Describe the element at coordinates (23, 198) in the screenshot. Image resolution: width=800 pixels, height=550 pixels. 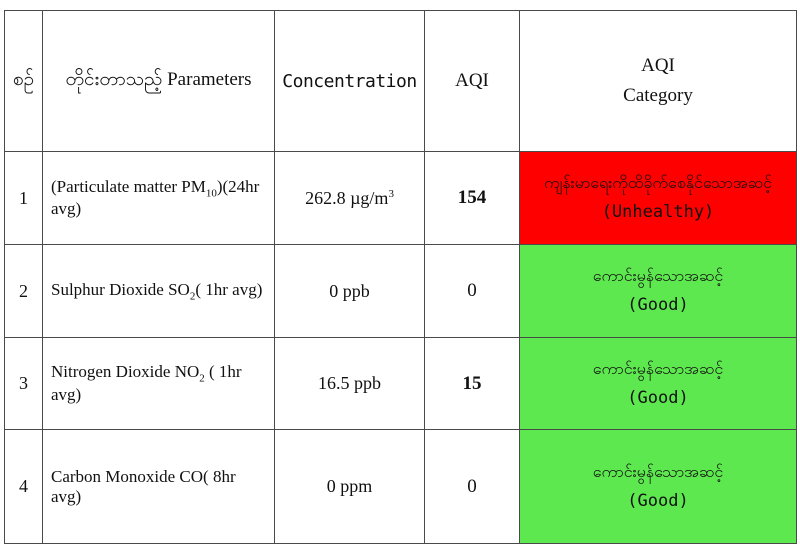
I see `row-number: 1` at that location.